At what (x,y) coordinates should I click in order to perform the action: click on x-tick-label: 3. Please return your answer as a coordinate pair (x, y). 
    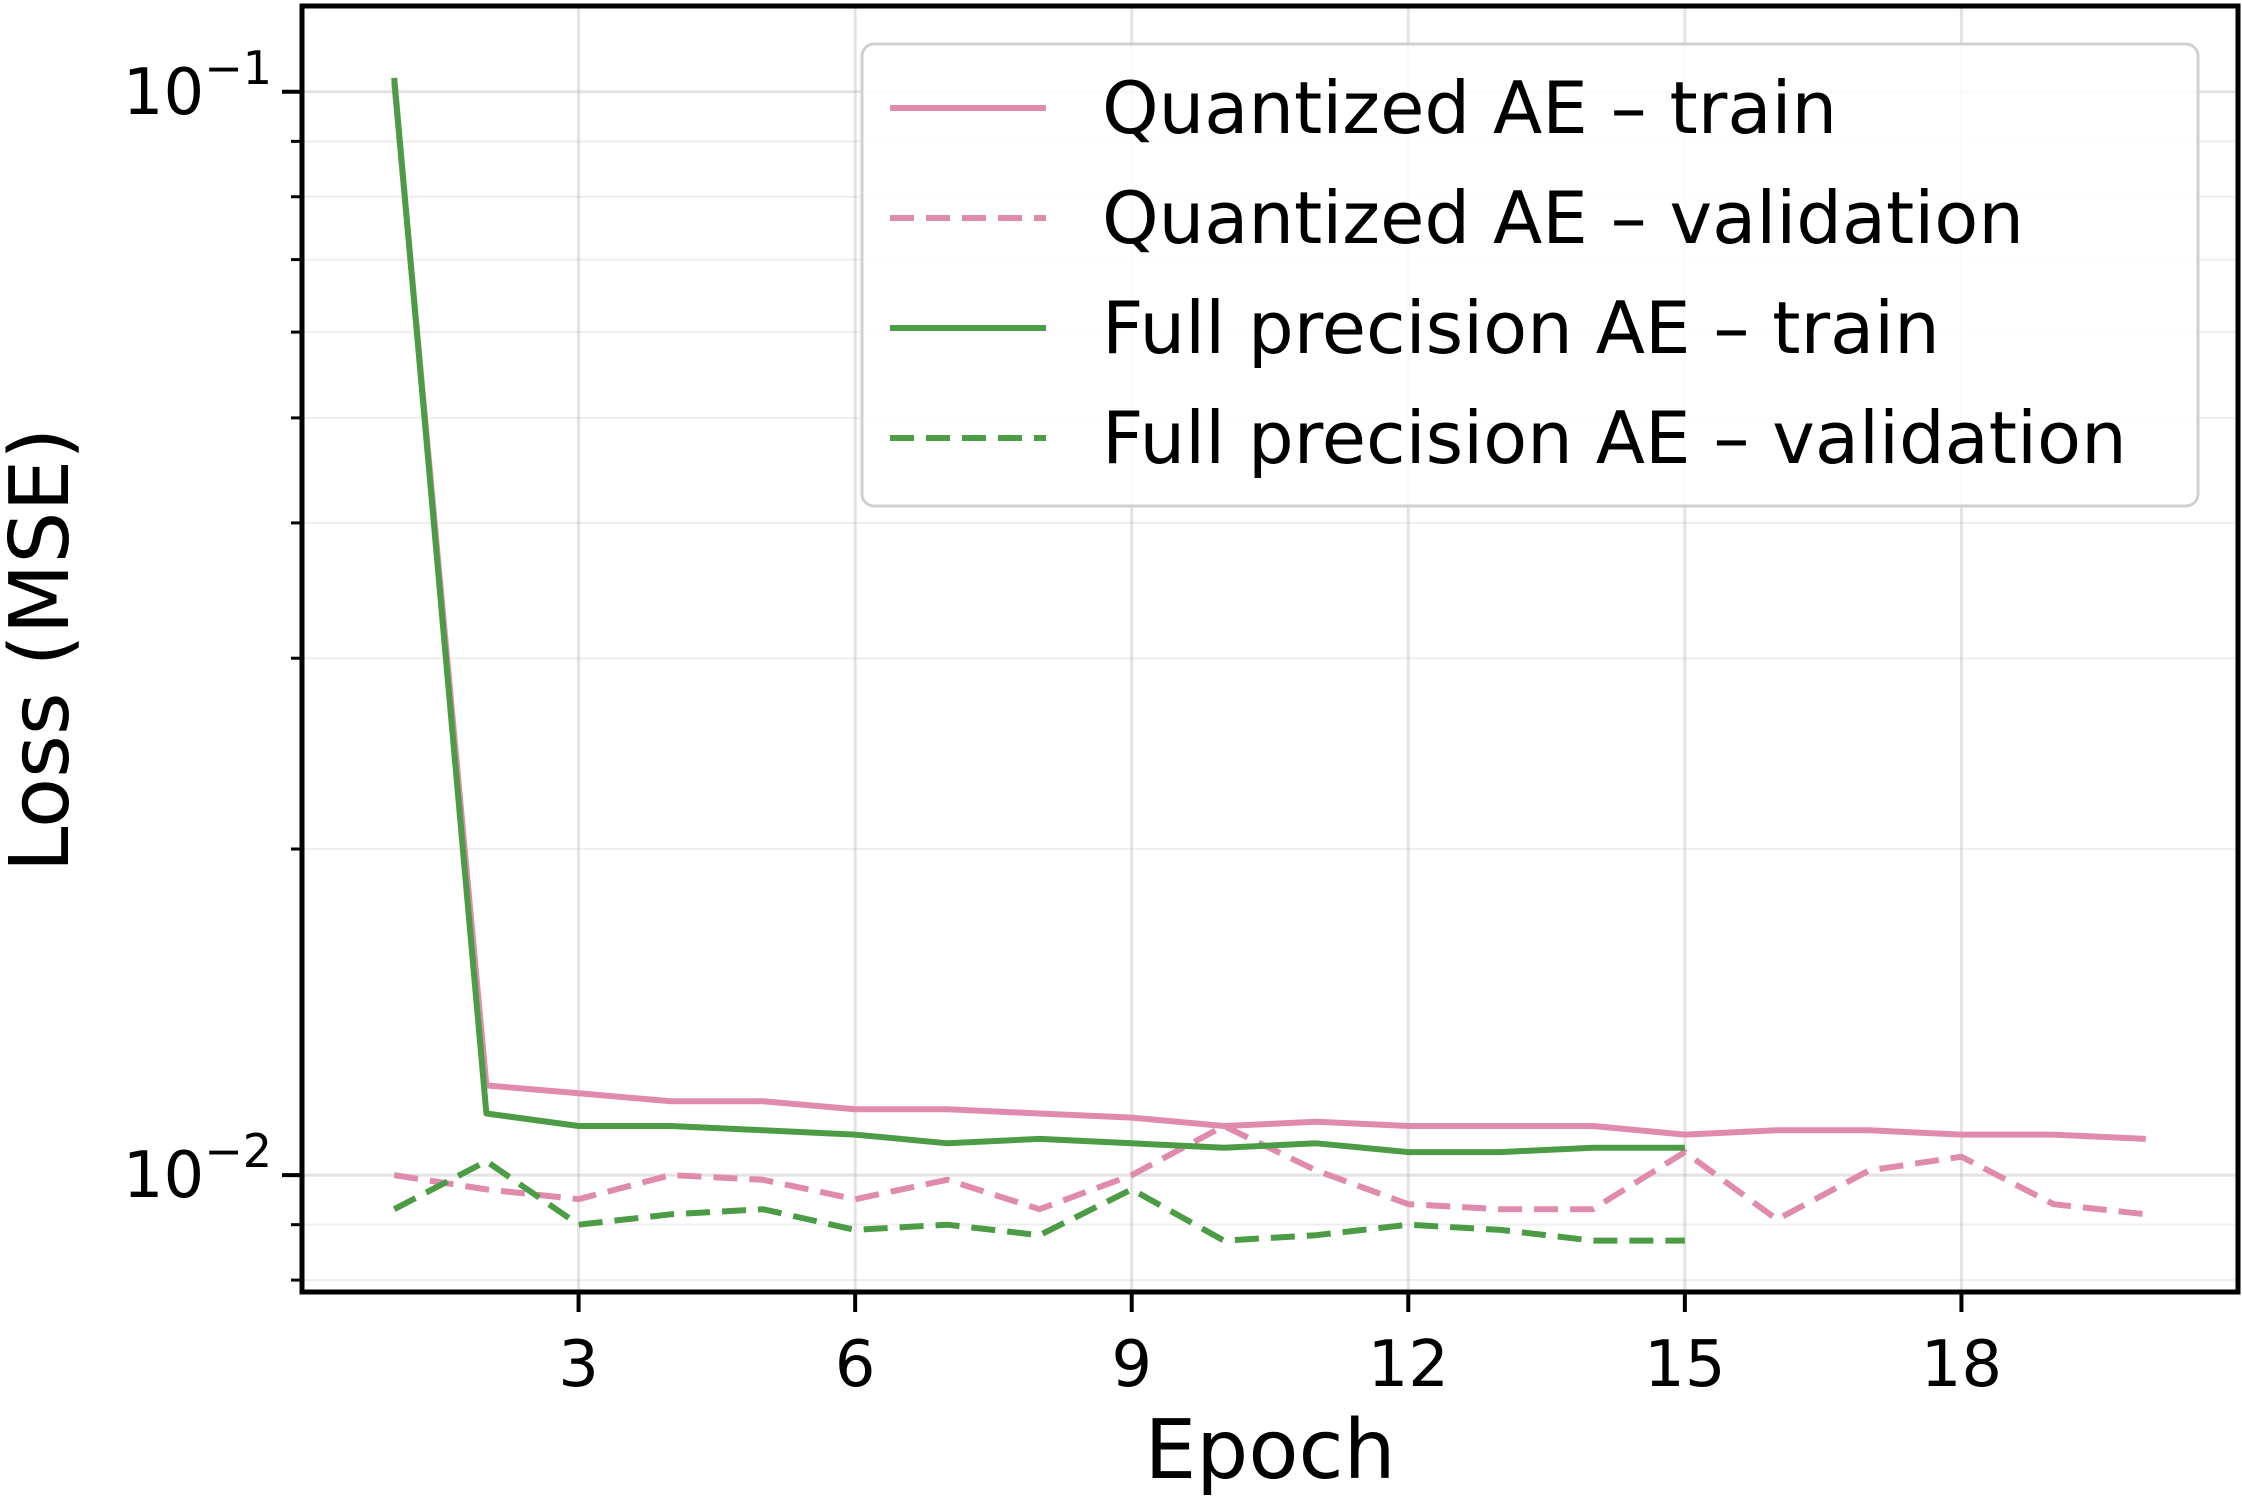
    Looking at the image, I should click on (578, 1365).